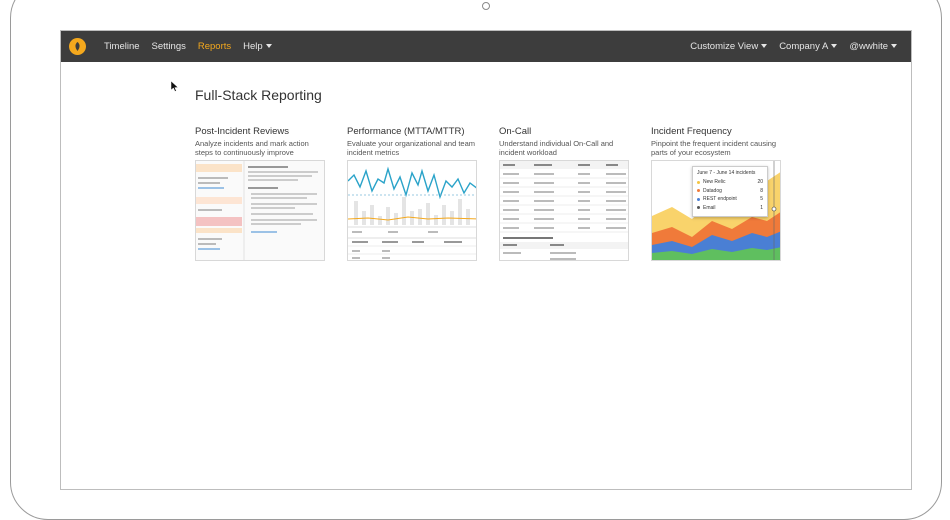 The image size is (950, 520). What do you see at coordinates (761, 199) in the screenshot?
I see `tooltip-row-value: 5` at bounding box center [761, 199].